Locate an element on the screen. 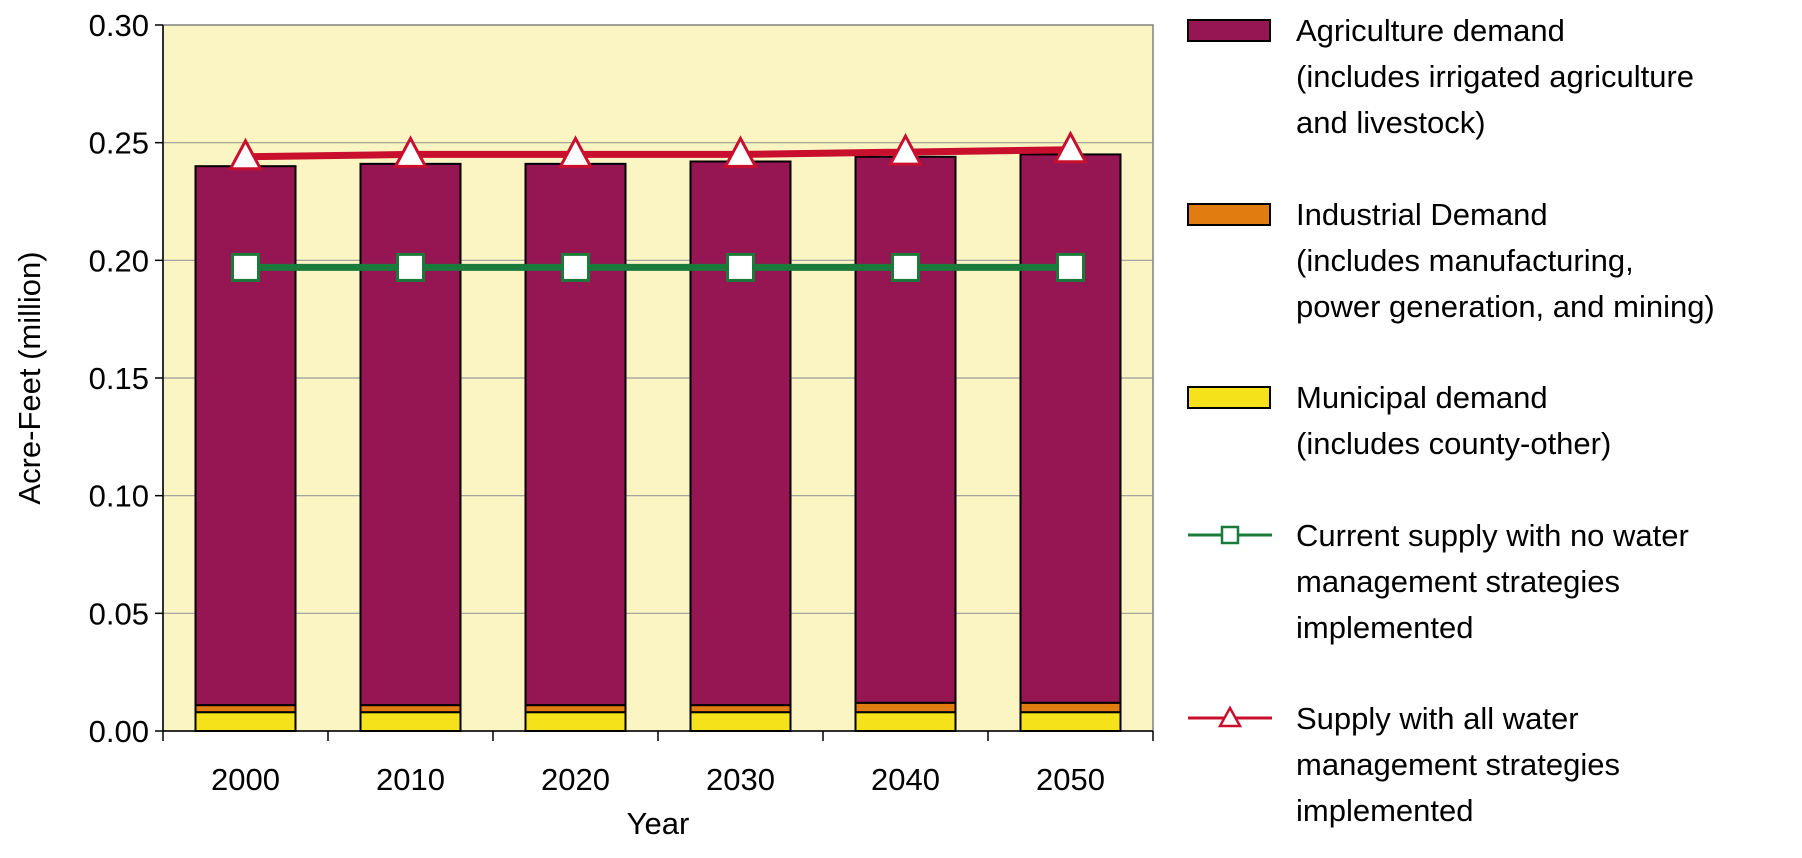 This screenshot has width=1802, height=858. legend-label: and livestock) is located at coordinates (1391, 122).